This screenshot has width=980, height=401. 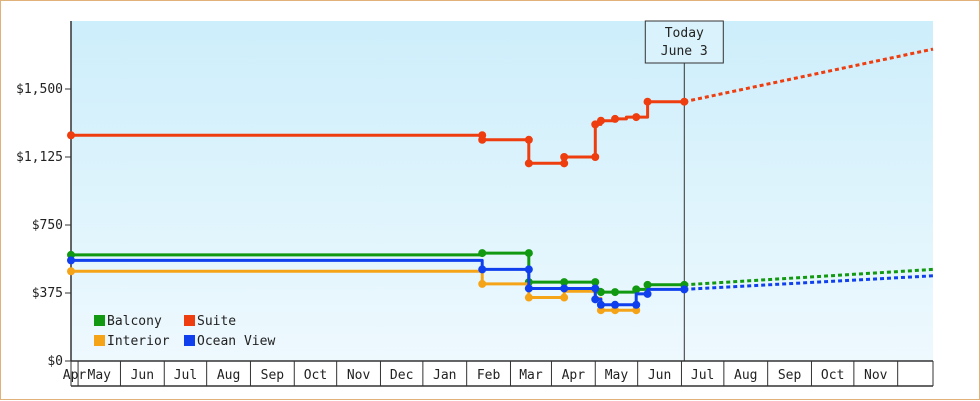 What do you see at coordinates (47, 225) in the screenshot?
I see `y-tick-label: $750` at bounding box center [47, 225].